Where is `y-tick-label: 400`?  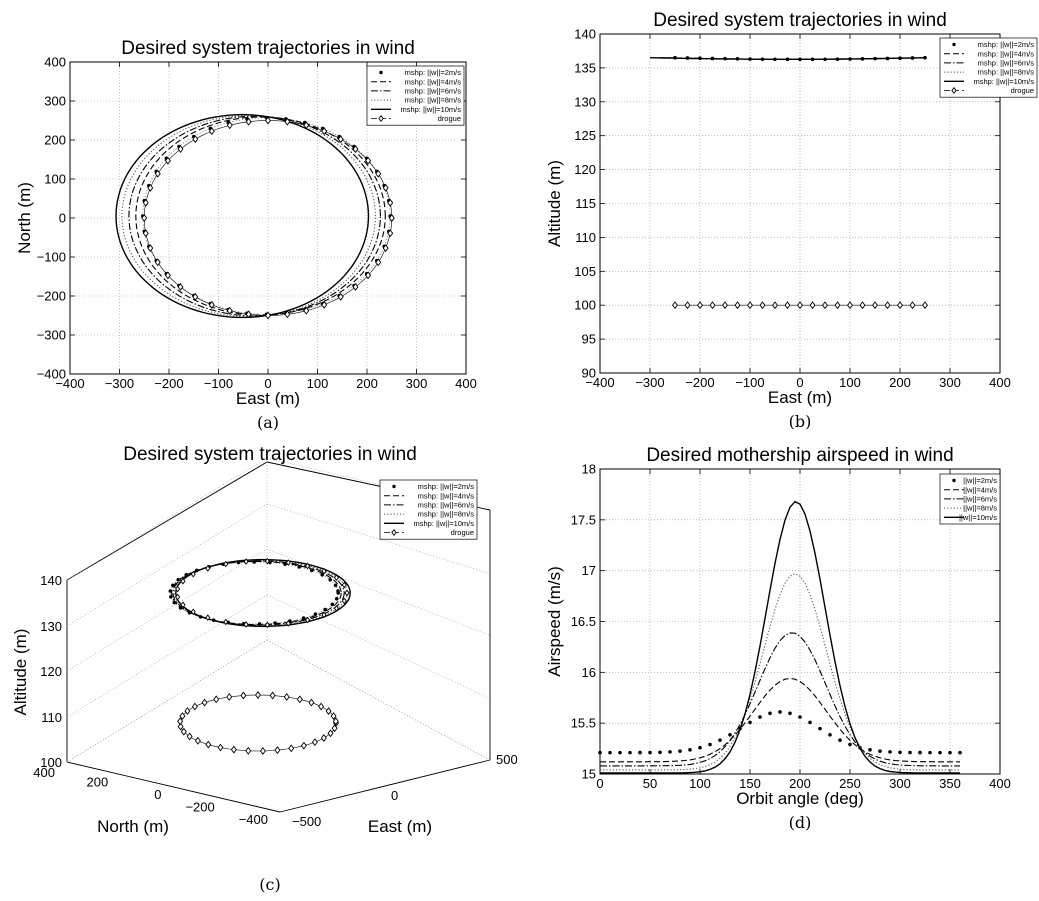 y-tick-label: 400 is located at coordinates (55, 62).